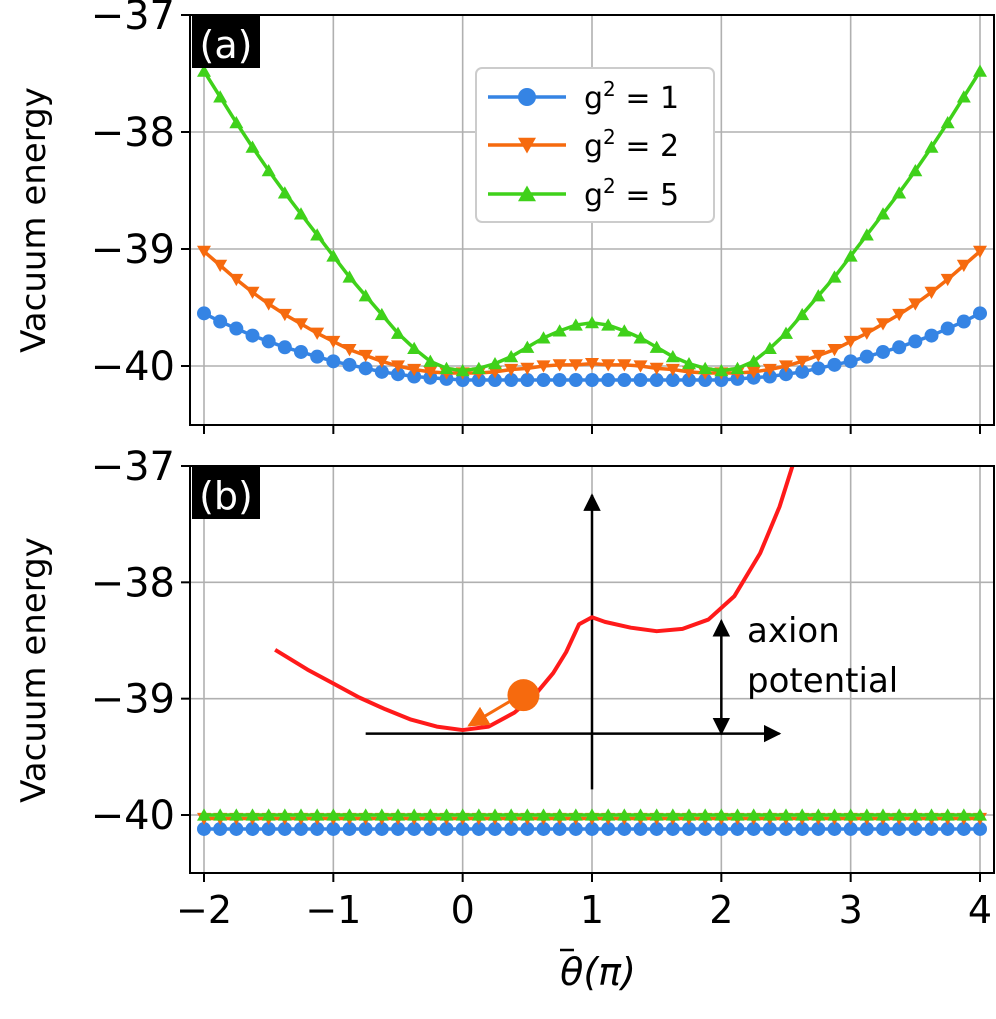 The image size is (996, 1019). What do you see at coordinates (133, 367) in the screenshot?
I see `y-tick-label: −40` at bounding box center [133, 367].